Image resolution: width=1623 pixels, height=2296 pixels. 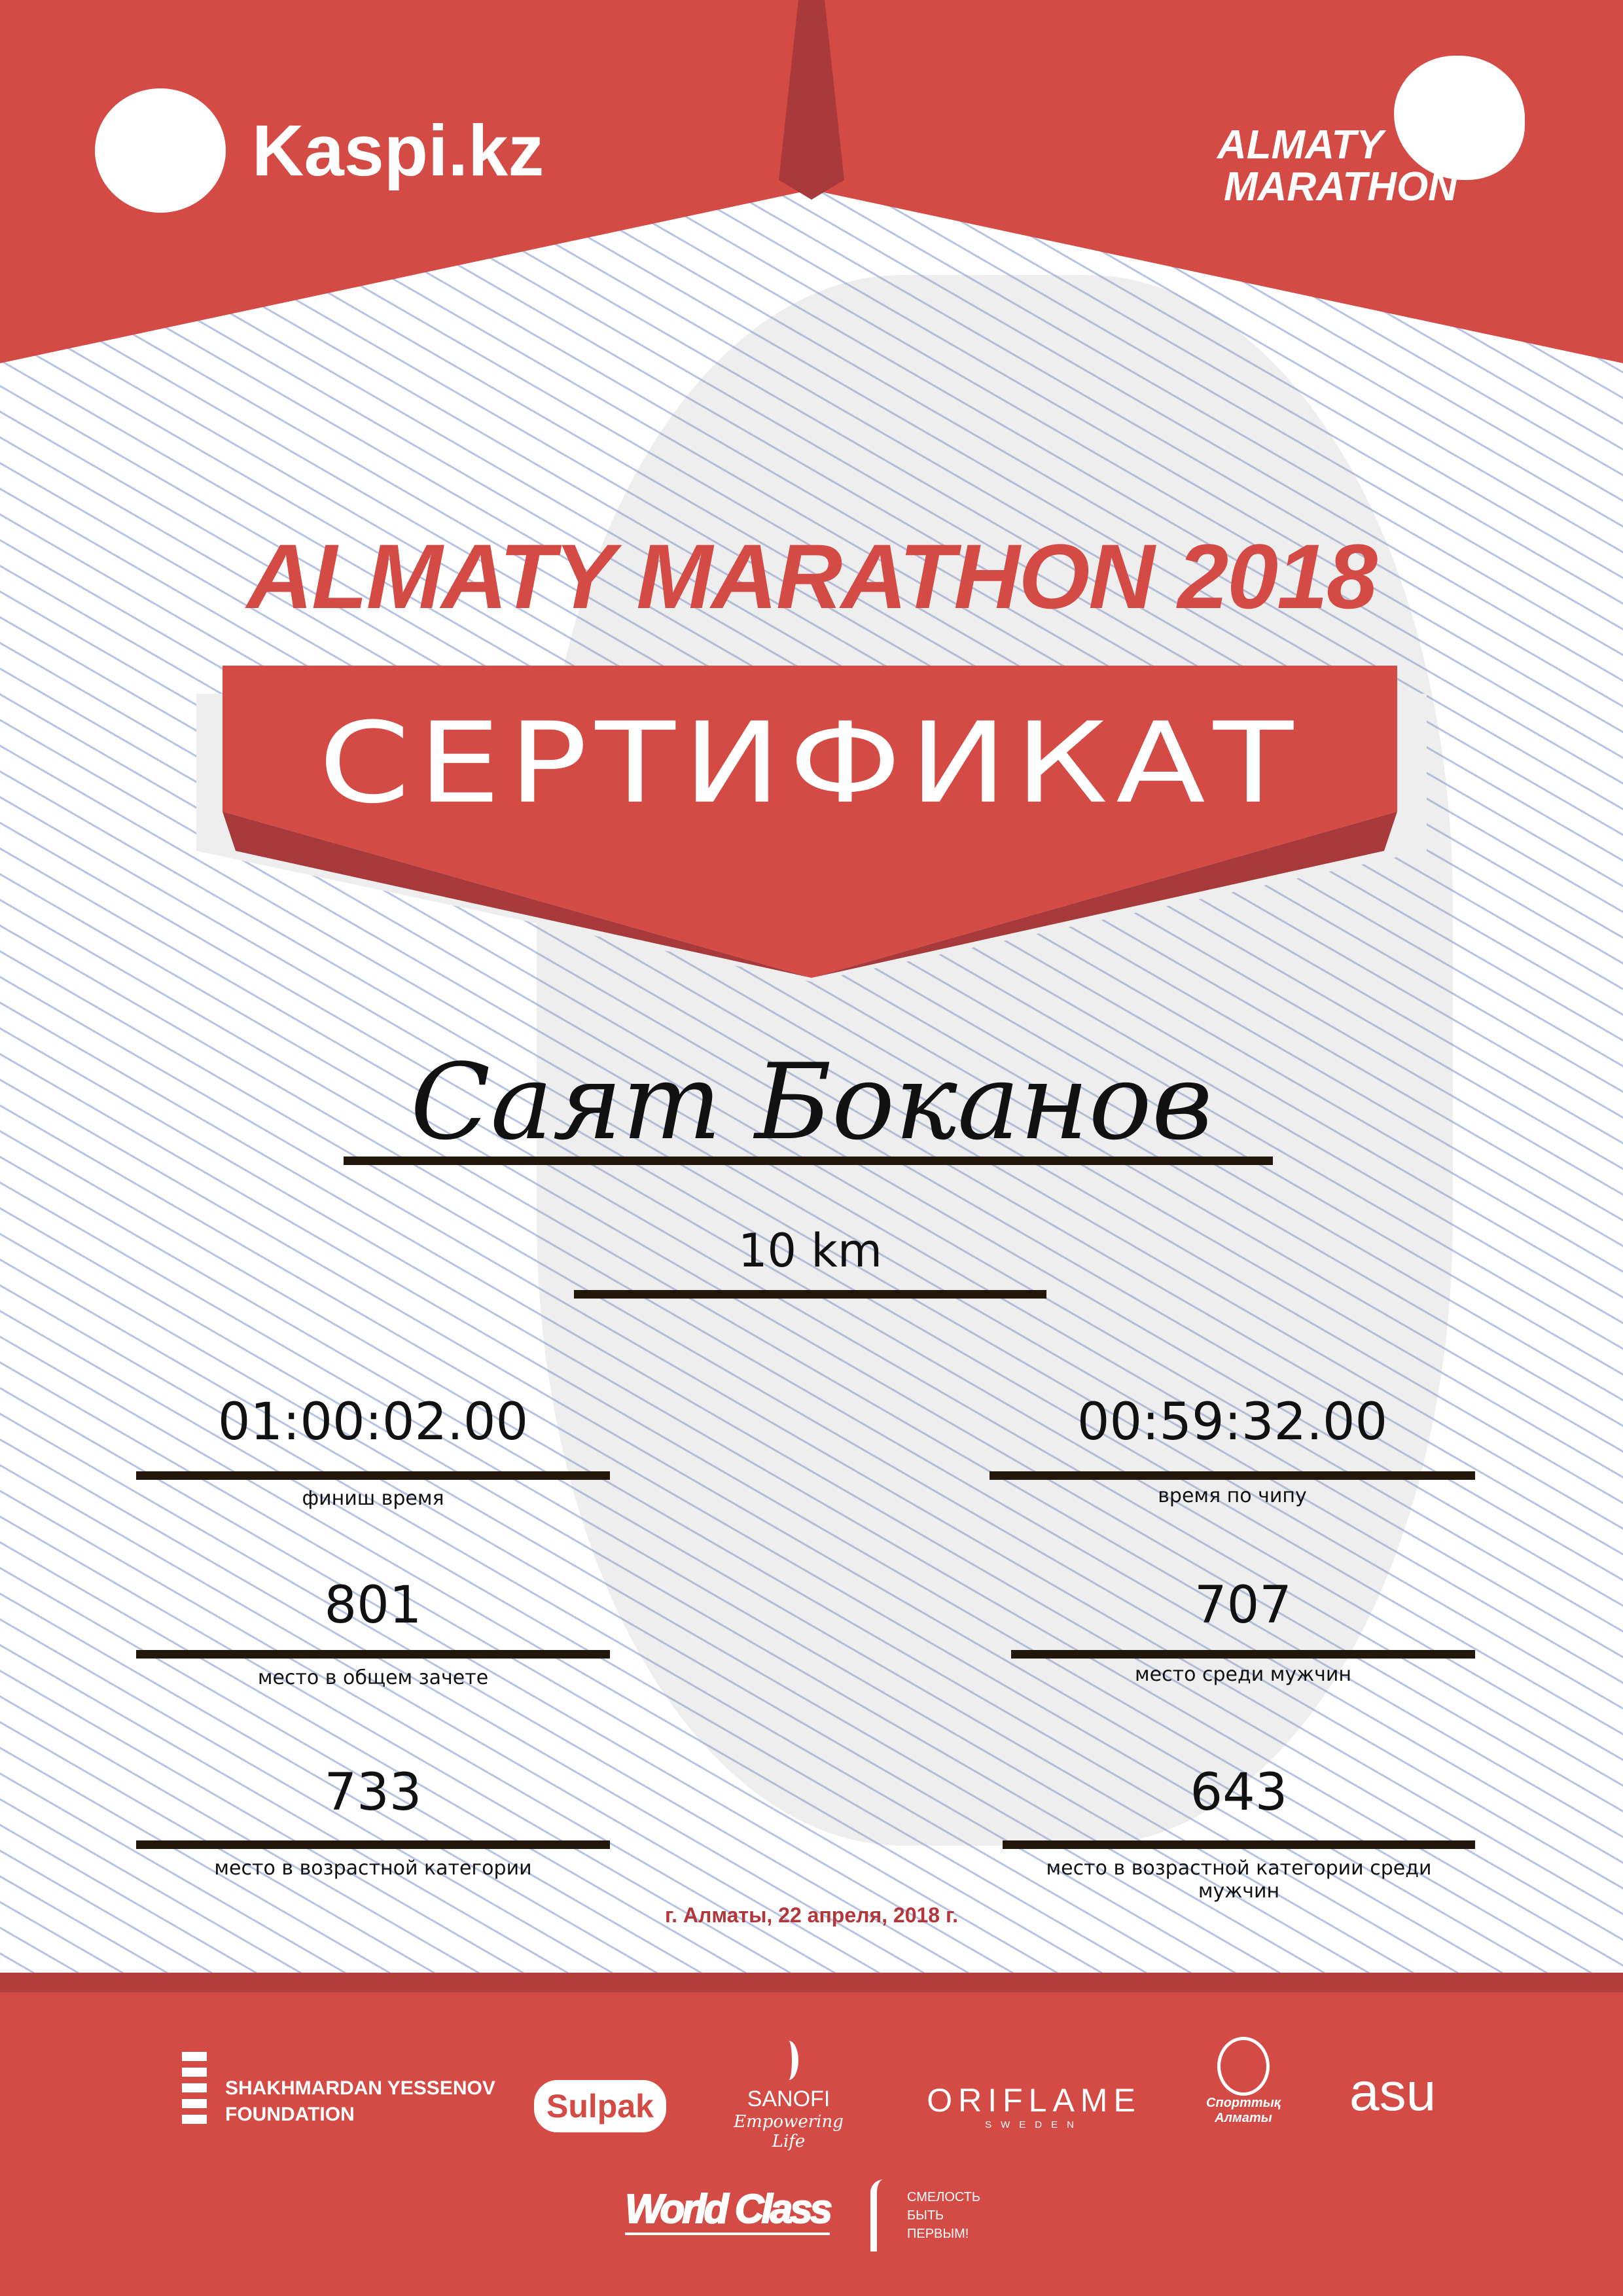 I want to click on asu-logo: asu, so click(x=1392, y=2092).